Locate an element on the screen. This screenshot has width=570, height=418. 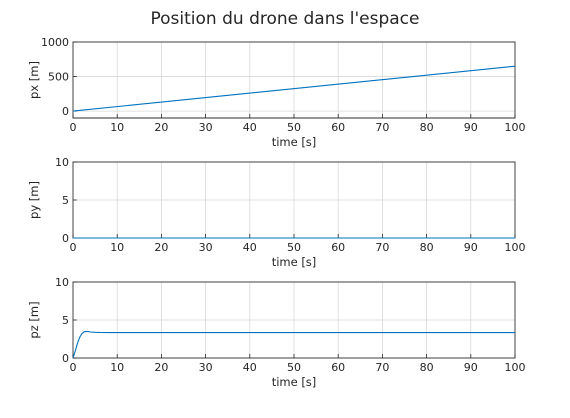
pz-x-tick-label: 10 is located at coordinates (117, 367).